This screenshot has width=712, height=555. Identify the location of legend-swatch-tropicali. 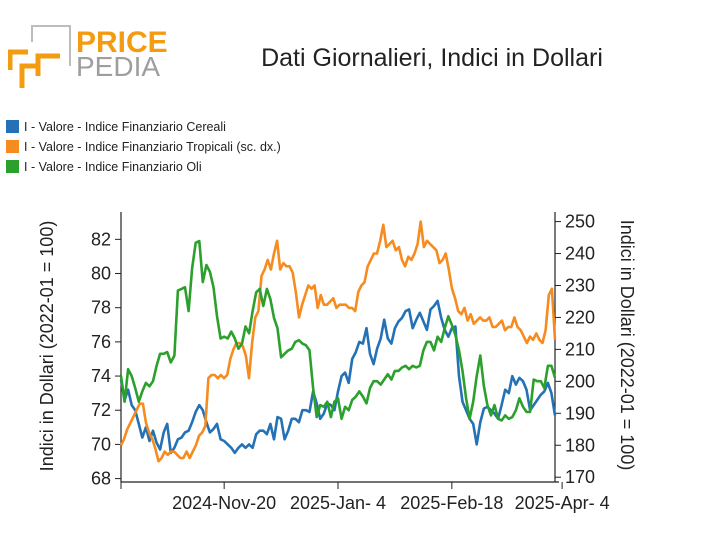
(12, 146).